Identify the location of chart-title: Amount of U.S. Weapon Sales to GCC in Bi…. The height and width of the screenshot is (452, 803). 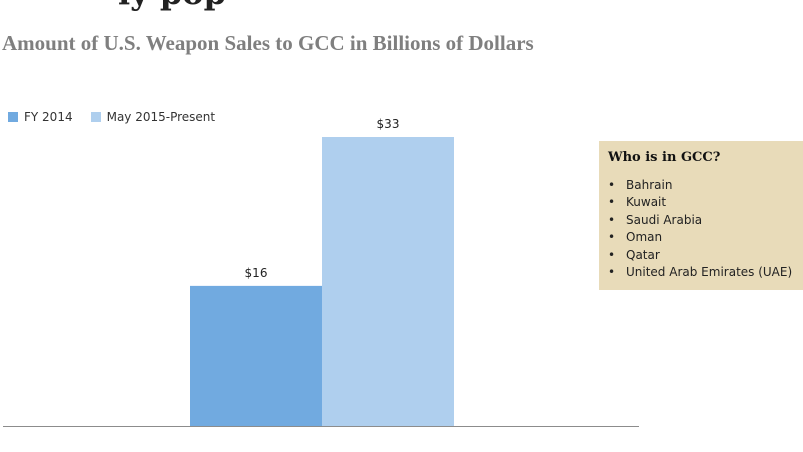
(268, 43).